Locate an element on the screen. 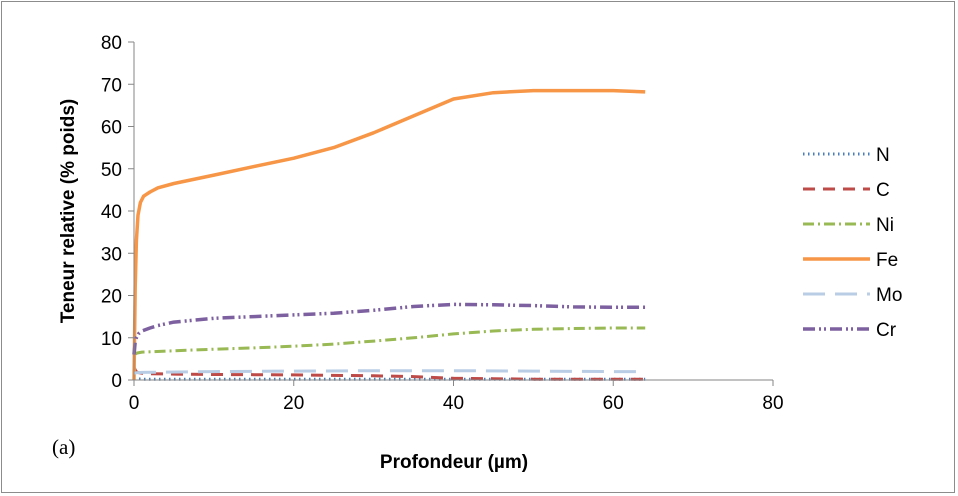 This screenshot has height=496, width=958. y-tick-label: 80 is located at coordinates (111, 43).